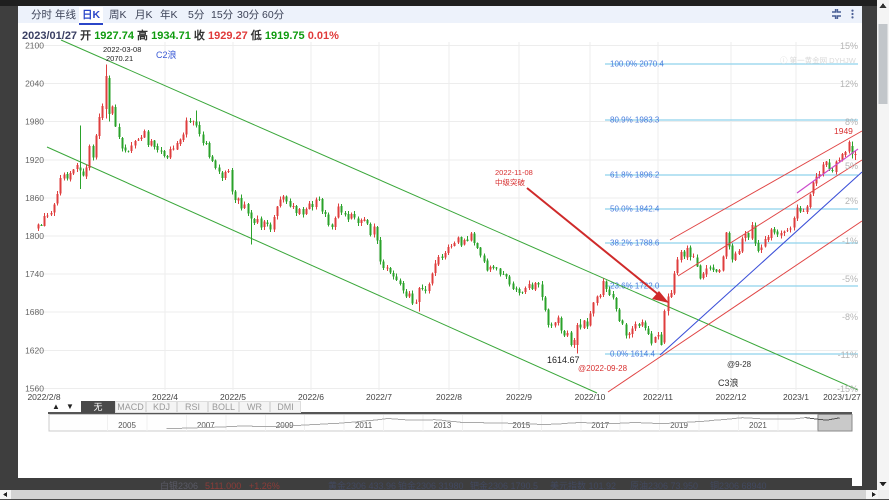 This screenshot has height=500, width=889. I want to click on svg-text: 2022/7, so click(379, 397).